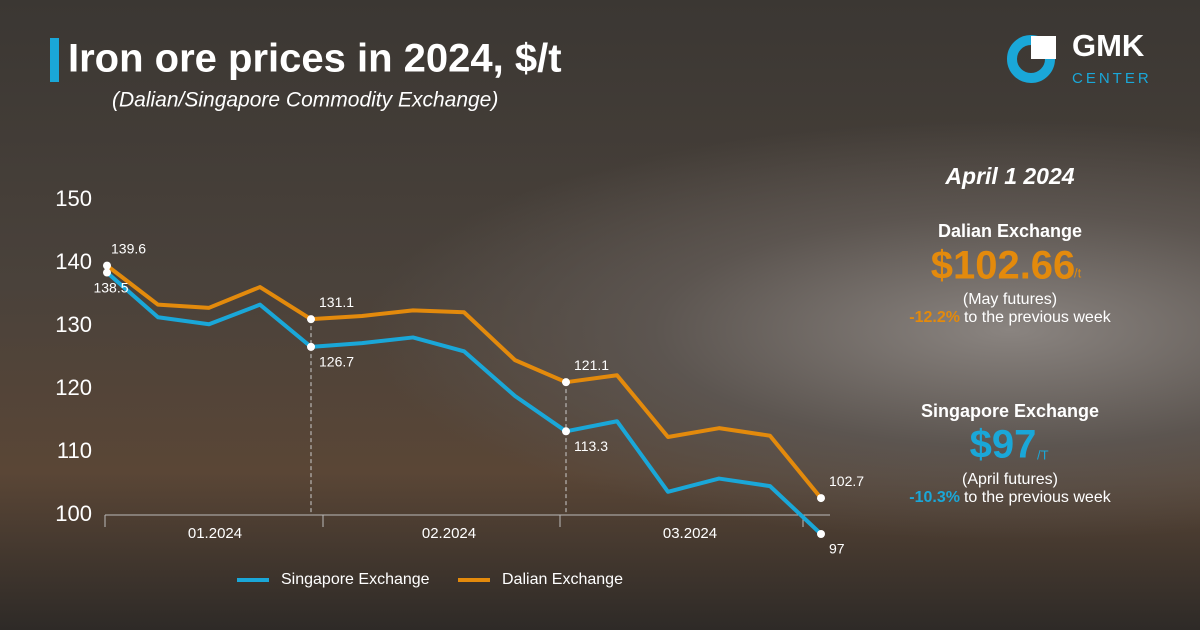 The height and width of the screenshot is (630, 1200). Describe the element at coordinates (54, 60) in the screenshot. I see `title-accent` at that location.